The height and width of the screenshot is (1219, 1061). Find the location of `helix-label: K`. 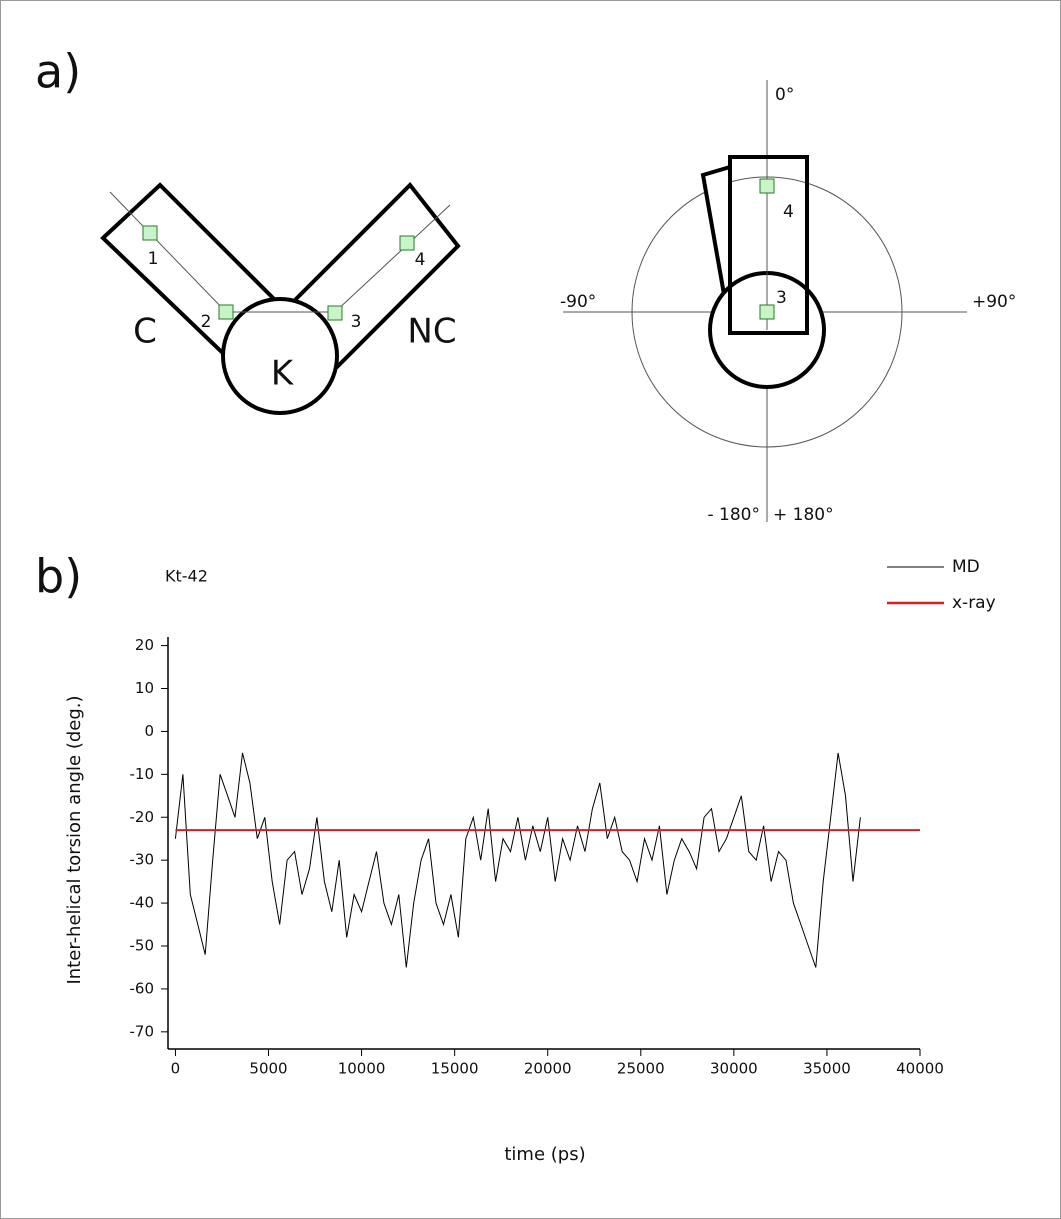

helix-label: K is located at coordinates (283, 374).